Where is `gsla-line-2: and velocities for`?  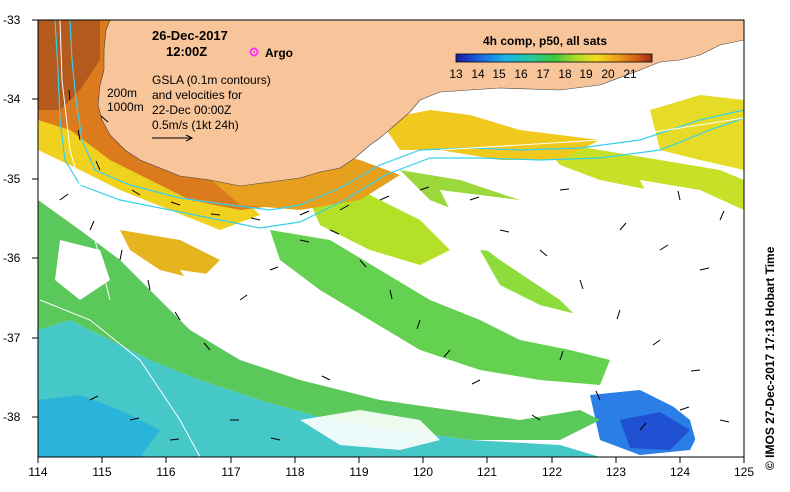
gsla-line-2: and velocities for is located at coordinates (197, 95).